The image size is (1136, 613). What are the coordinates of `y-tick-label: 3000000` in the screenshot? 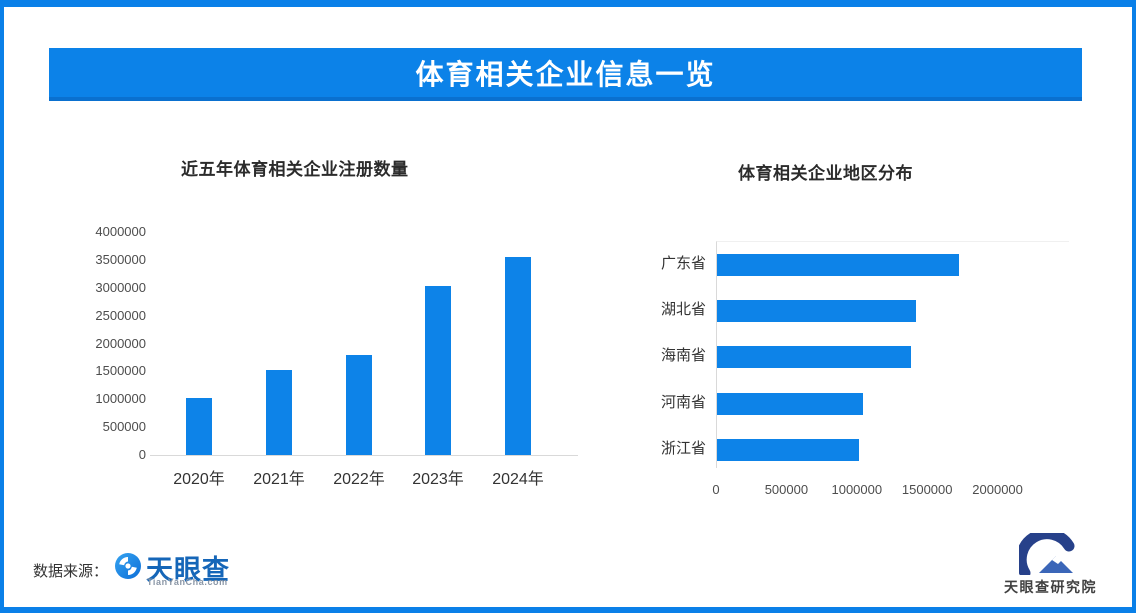 It's located at (120, 287).